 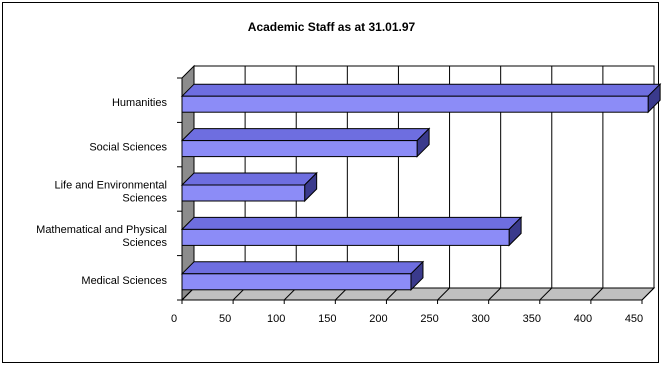 I want to click on category-label: Mathematical and Physical Sciences, so click(x=101, y=236).